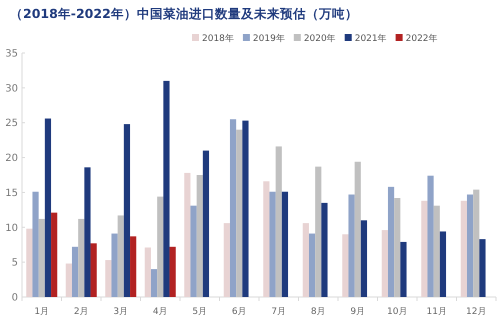 The width and height of the screenshot is (500, 329). Describe the element at coordinates (200, 312) in the screenshot. I see `x-tick-label: 5月` at that location.